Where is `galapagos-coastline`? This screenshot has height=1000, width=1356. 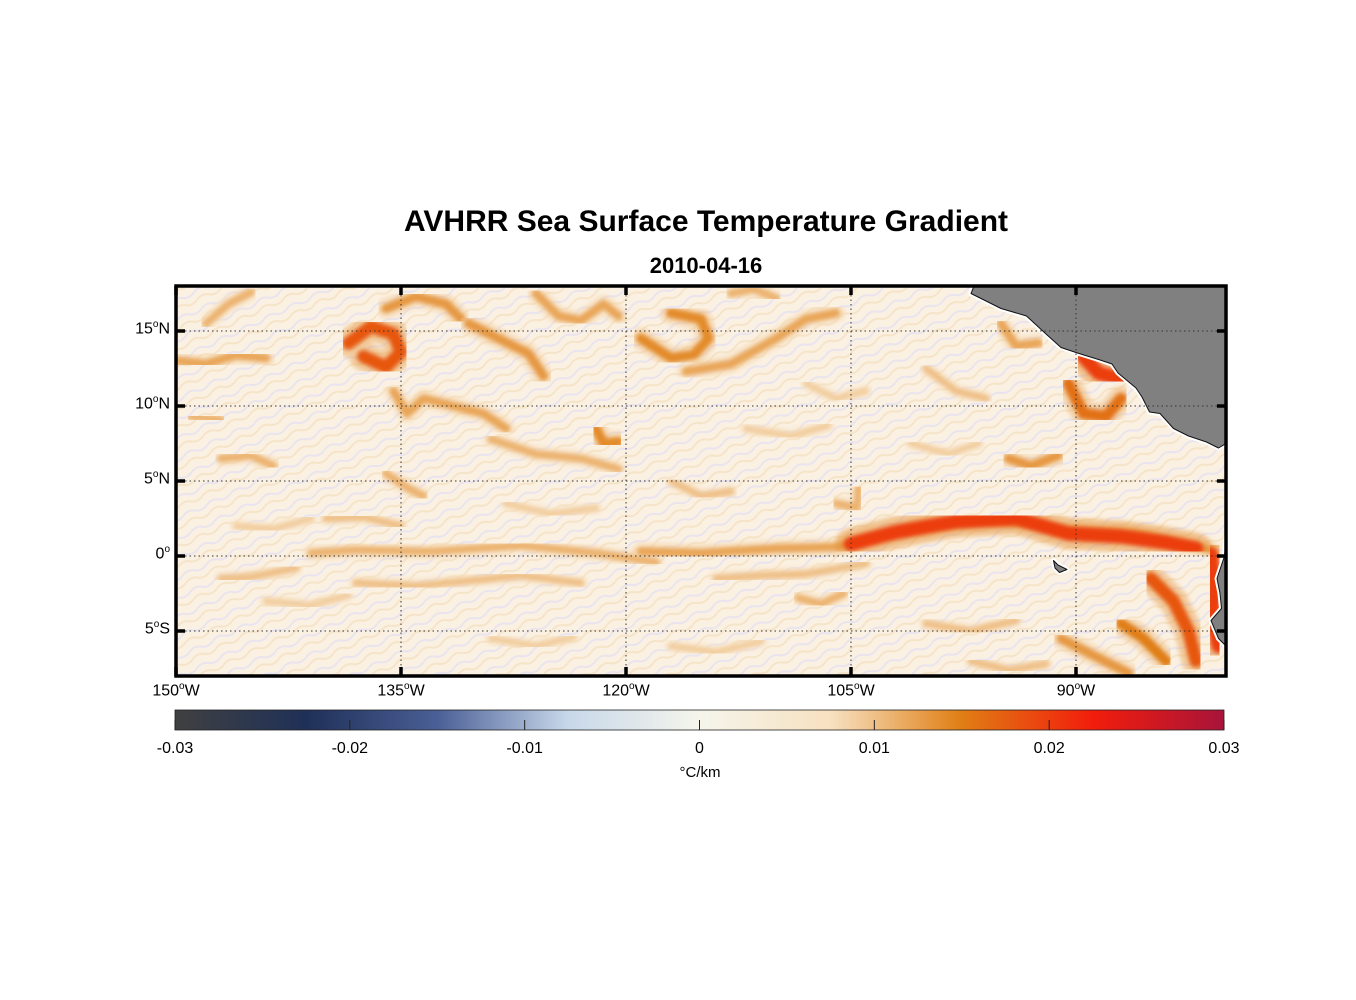 galapagos-coastline is located at coordinates (1060, 566).